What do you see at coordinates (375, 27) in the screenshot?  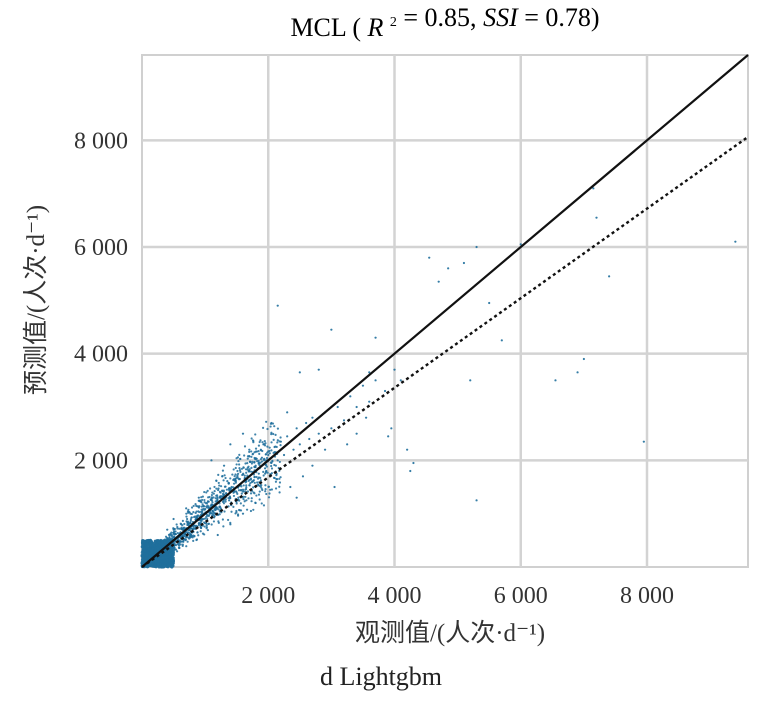 I see `title-r2-label: R` at bounding box center [375, 27].